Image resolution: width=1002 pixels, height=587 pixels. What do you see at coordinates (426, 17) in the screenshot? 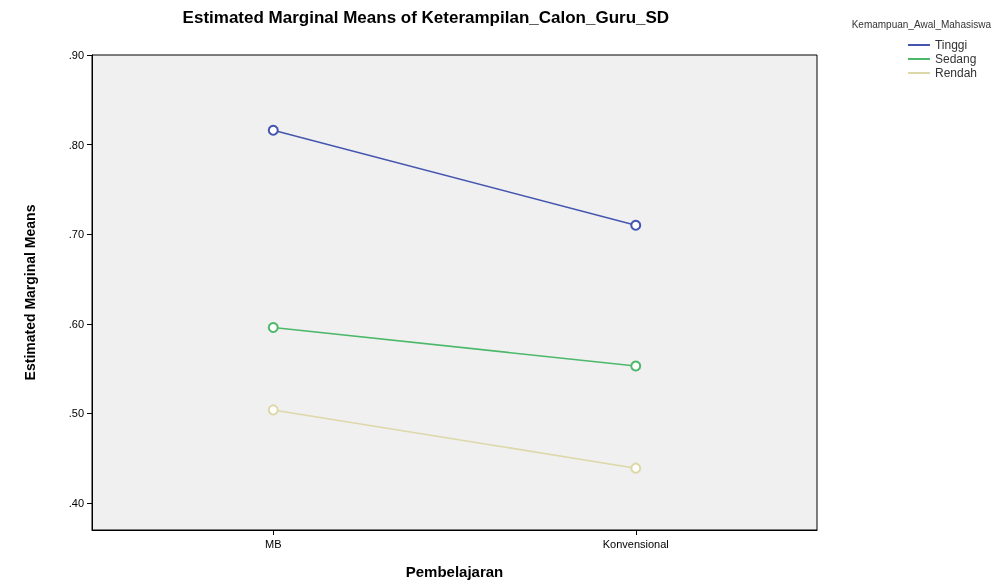
I see `chart-title: Estimated Marginal Means of Keterampilan_Calon_Guru_SD` at bounding box center [426, 17].